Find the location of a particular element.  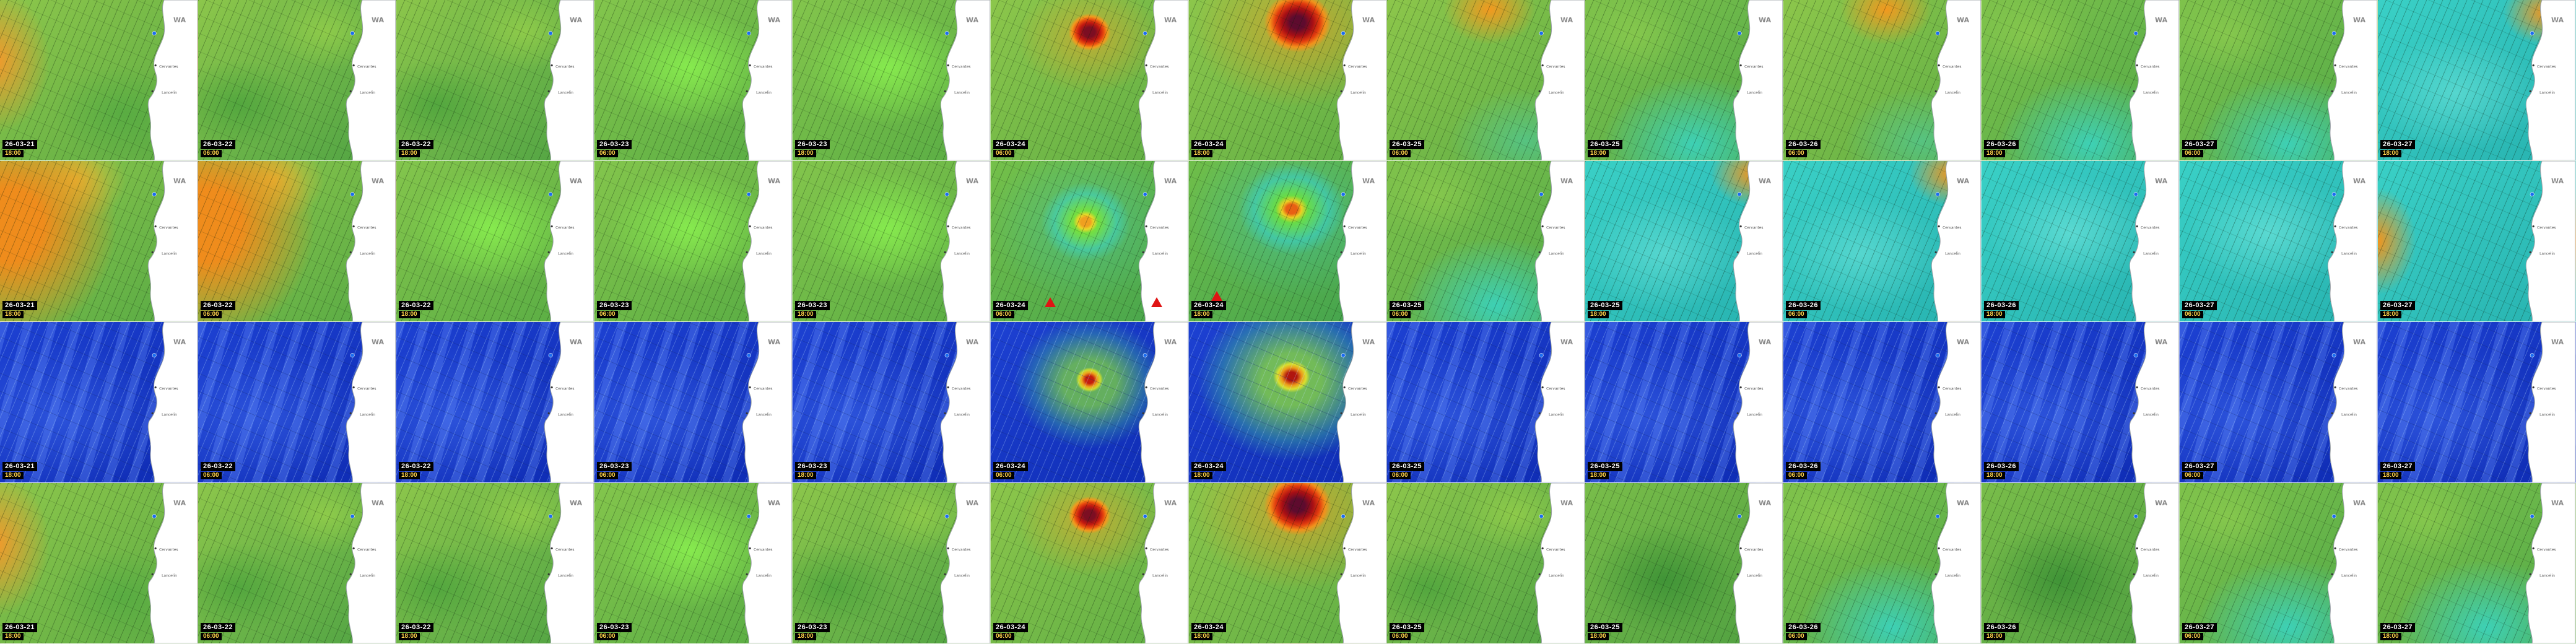

forecast-tile-r3-c11: WA Cervantes Lancelin 26-03-26 18:00 is located at coordinates (2081, 402).